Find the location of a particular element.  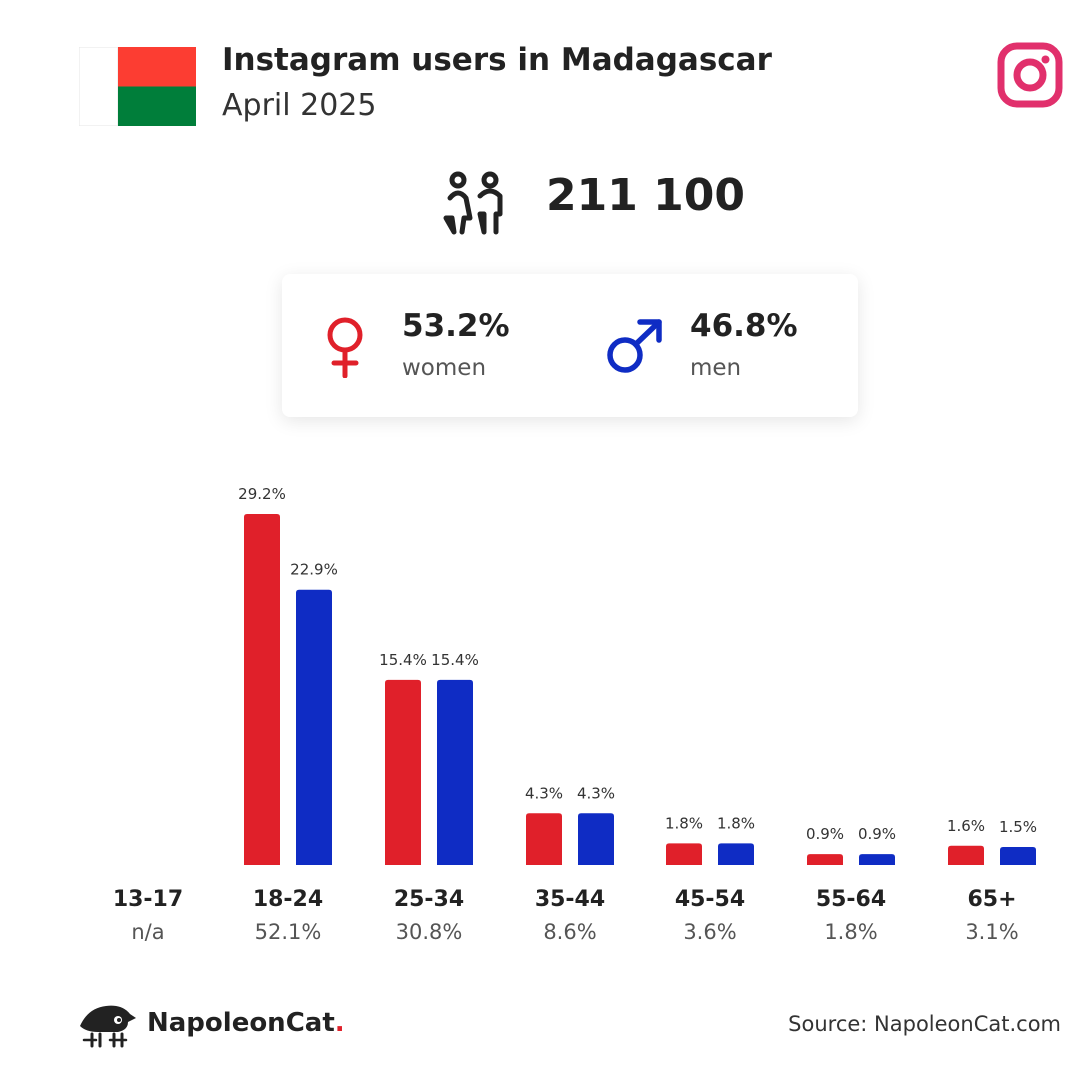

men-label: men is located at coordinates (716, 368).